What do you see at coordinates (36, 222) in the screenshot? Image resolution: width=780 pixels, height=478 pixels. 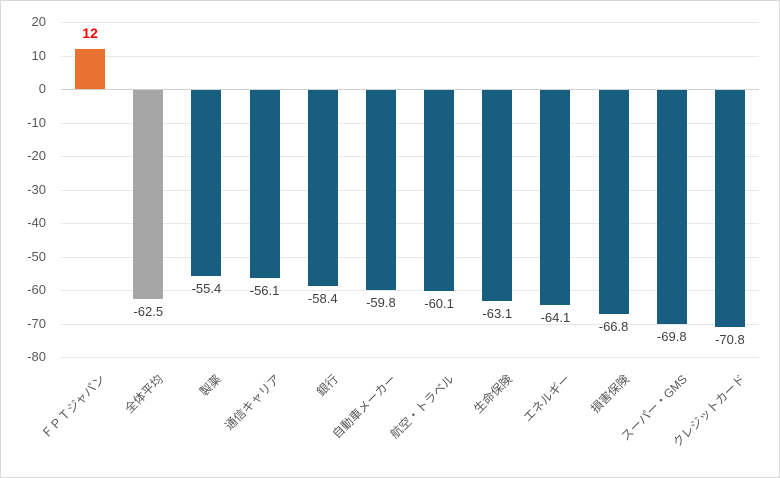 I see `y-axis-tick-label: -40` at bounding box center [36, 222].